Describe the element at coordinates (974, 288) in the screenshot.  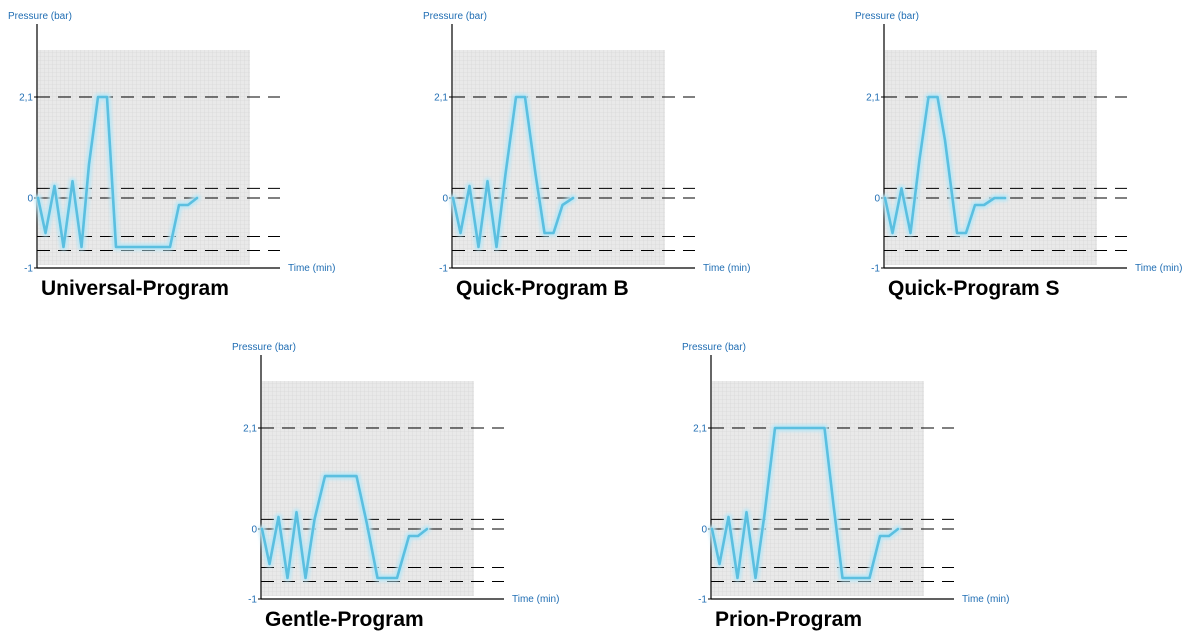
I see `chart-title: Quick-Program S` at that location.